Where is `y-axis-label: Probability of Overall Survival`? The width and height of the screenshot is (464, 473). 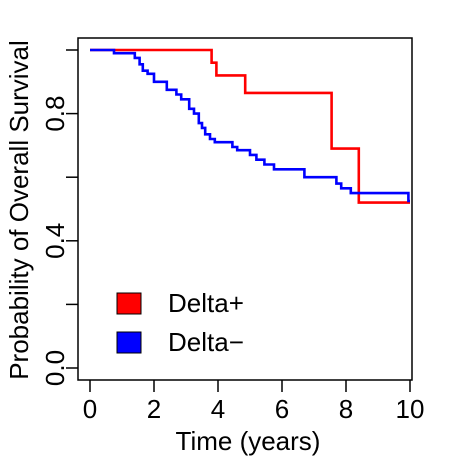 y-axis-label: Probability of Overall Survival is located at coordinates (19, 210).